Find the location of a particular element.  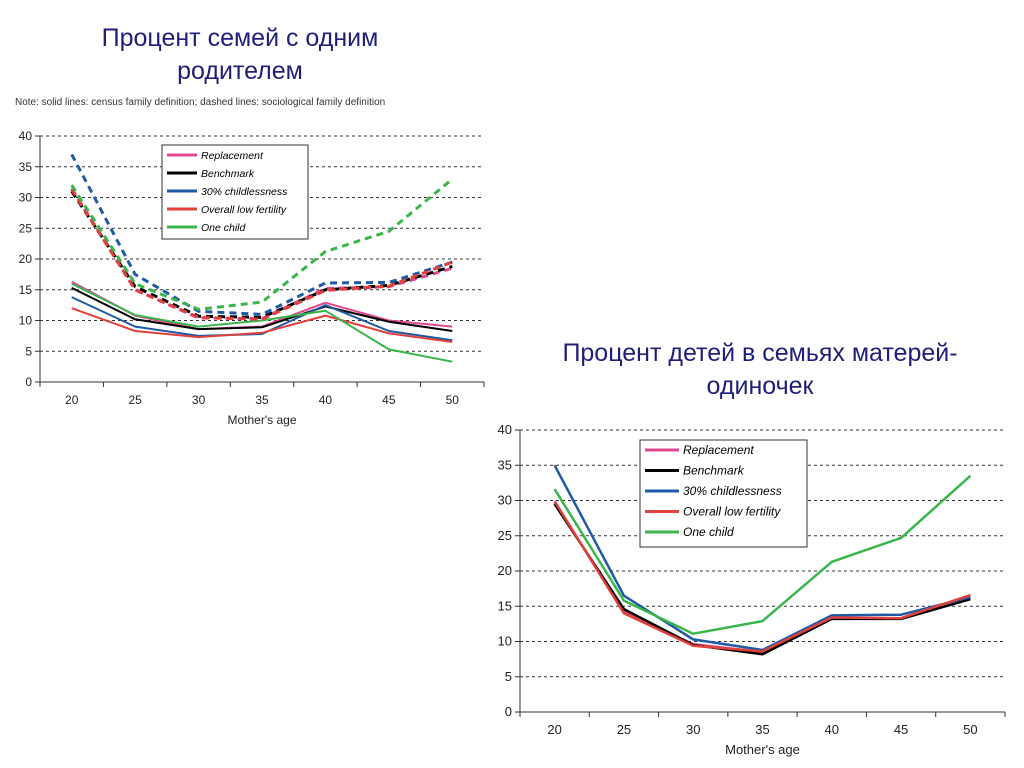

series-line-overall-low-fertility-dashed is located at coordinates (261, 254).